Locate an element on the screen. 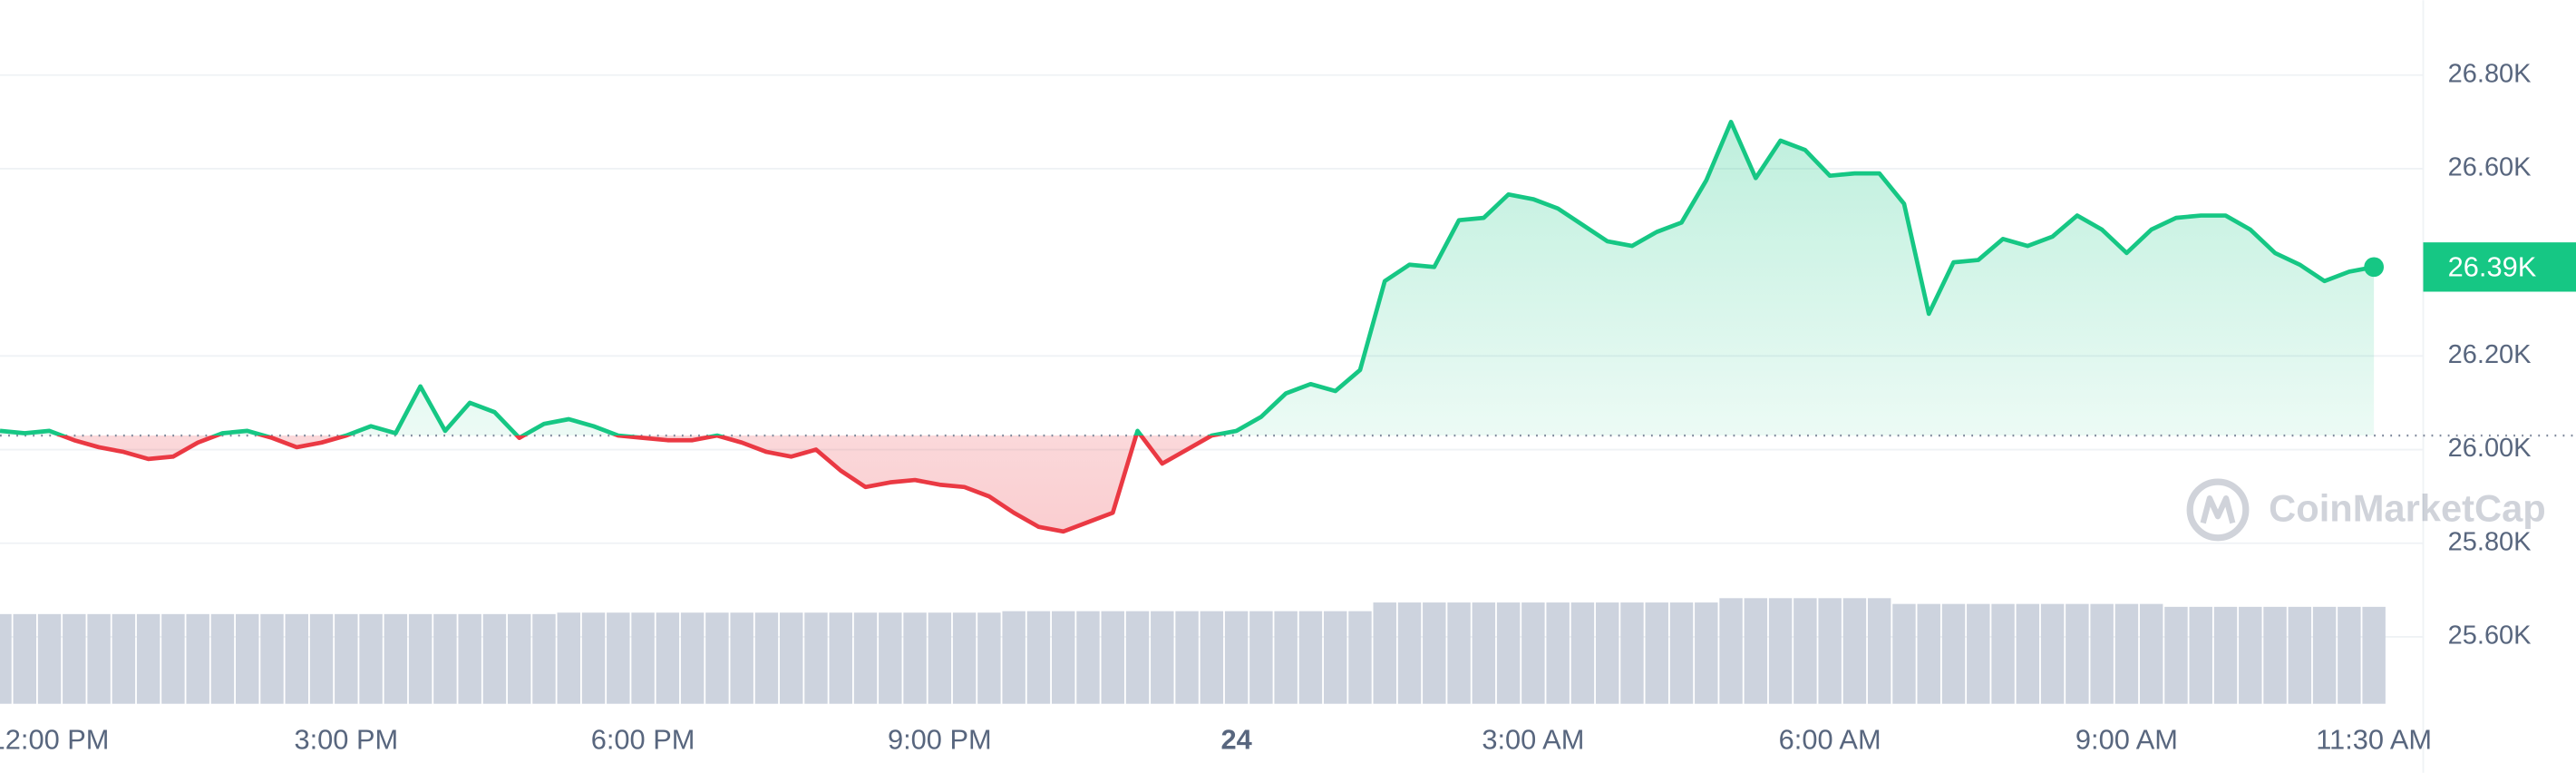 The height and width of the screenshot is (773, 2576). y-tick-label: 25.60K is located at coordinates (2490, 636).